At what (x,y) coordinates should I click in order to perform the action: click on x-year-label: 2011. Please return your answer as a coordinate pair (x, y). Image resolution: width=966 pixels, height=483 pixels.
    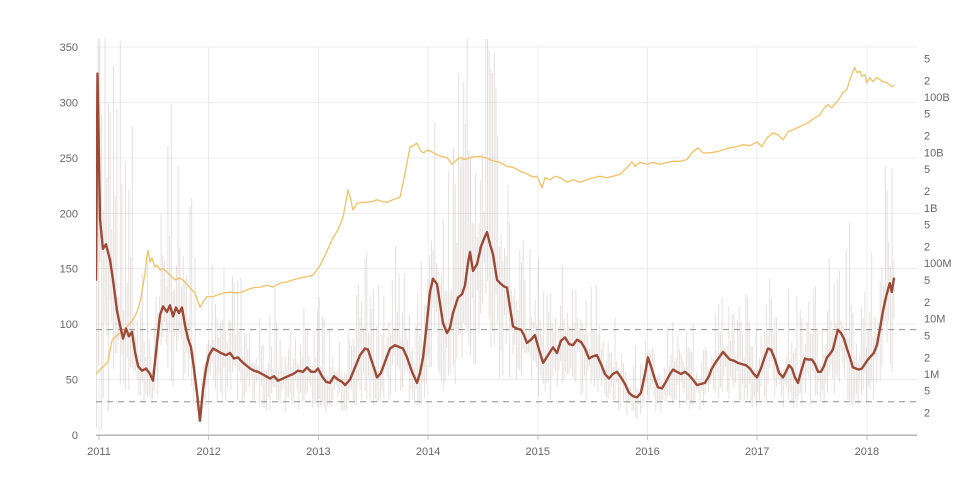
    Looking at the image, I should click on (99, 452).